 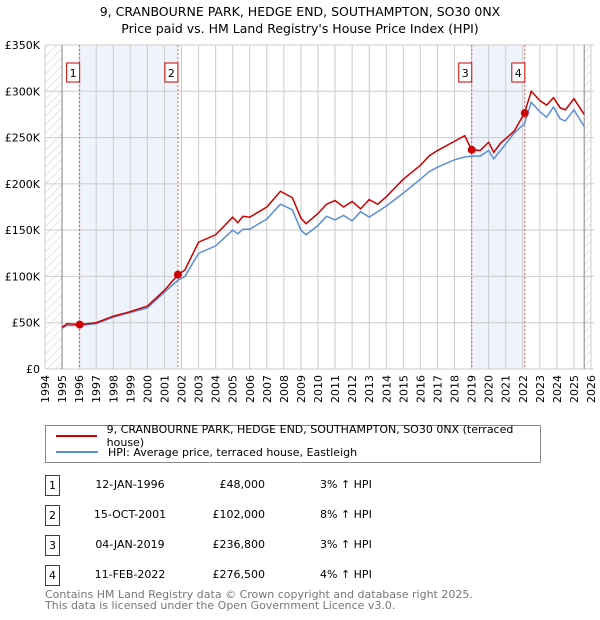 I want to click on x-tick-label: 2001, so click(x=164, y=389).